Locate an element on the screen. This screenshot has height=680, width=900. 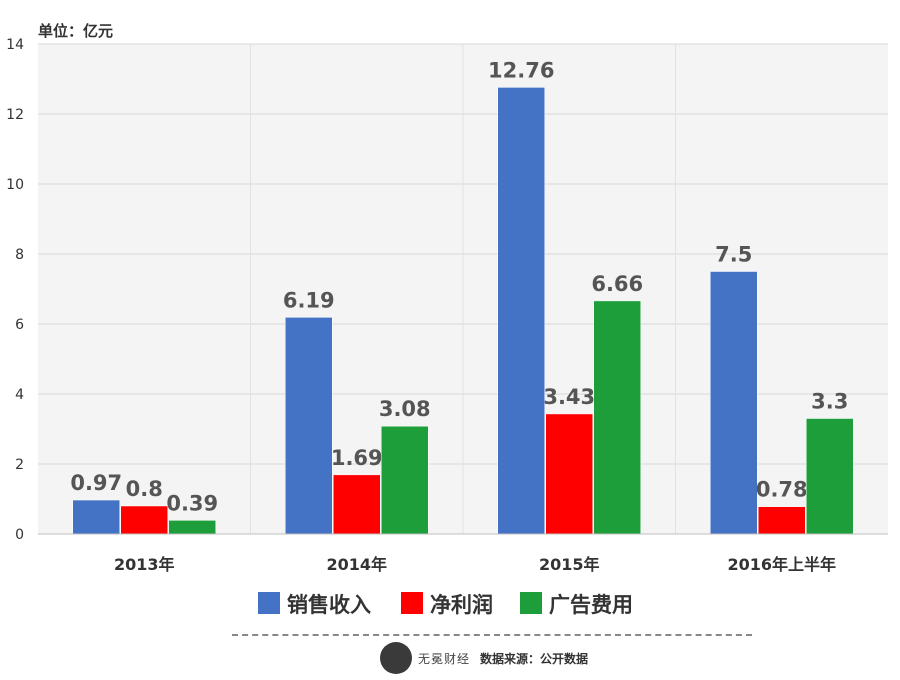
data-label: 3.3 is located at coordinates (829, 402).